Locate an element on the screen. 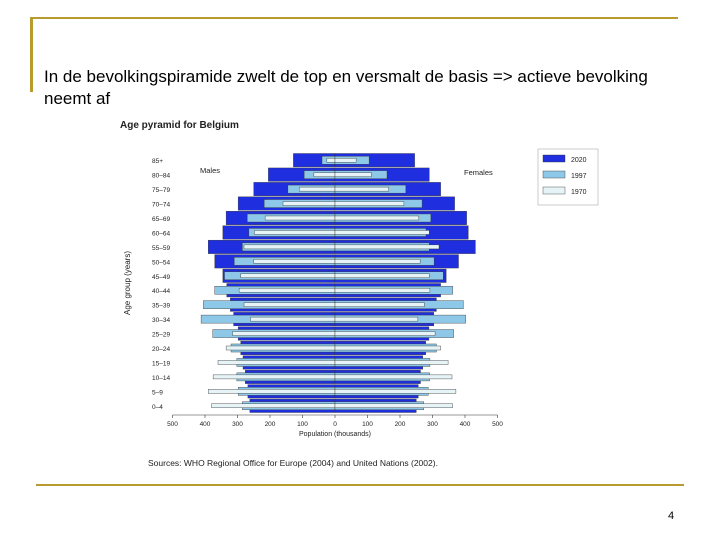 The width and height of the screenshot is (720, 540). age-tick-label: 60–64 is located at coordinates (161, 233).